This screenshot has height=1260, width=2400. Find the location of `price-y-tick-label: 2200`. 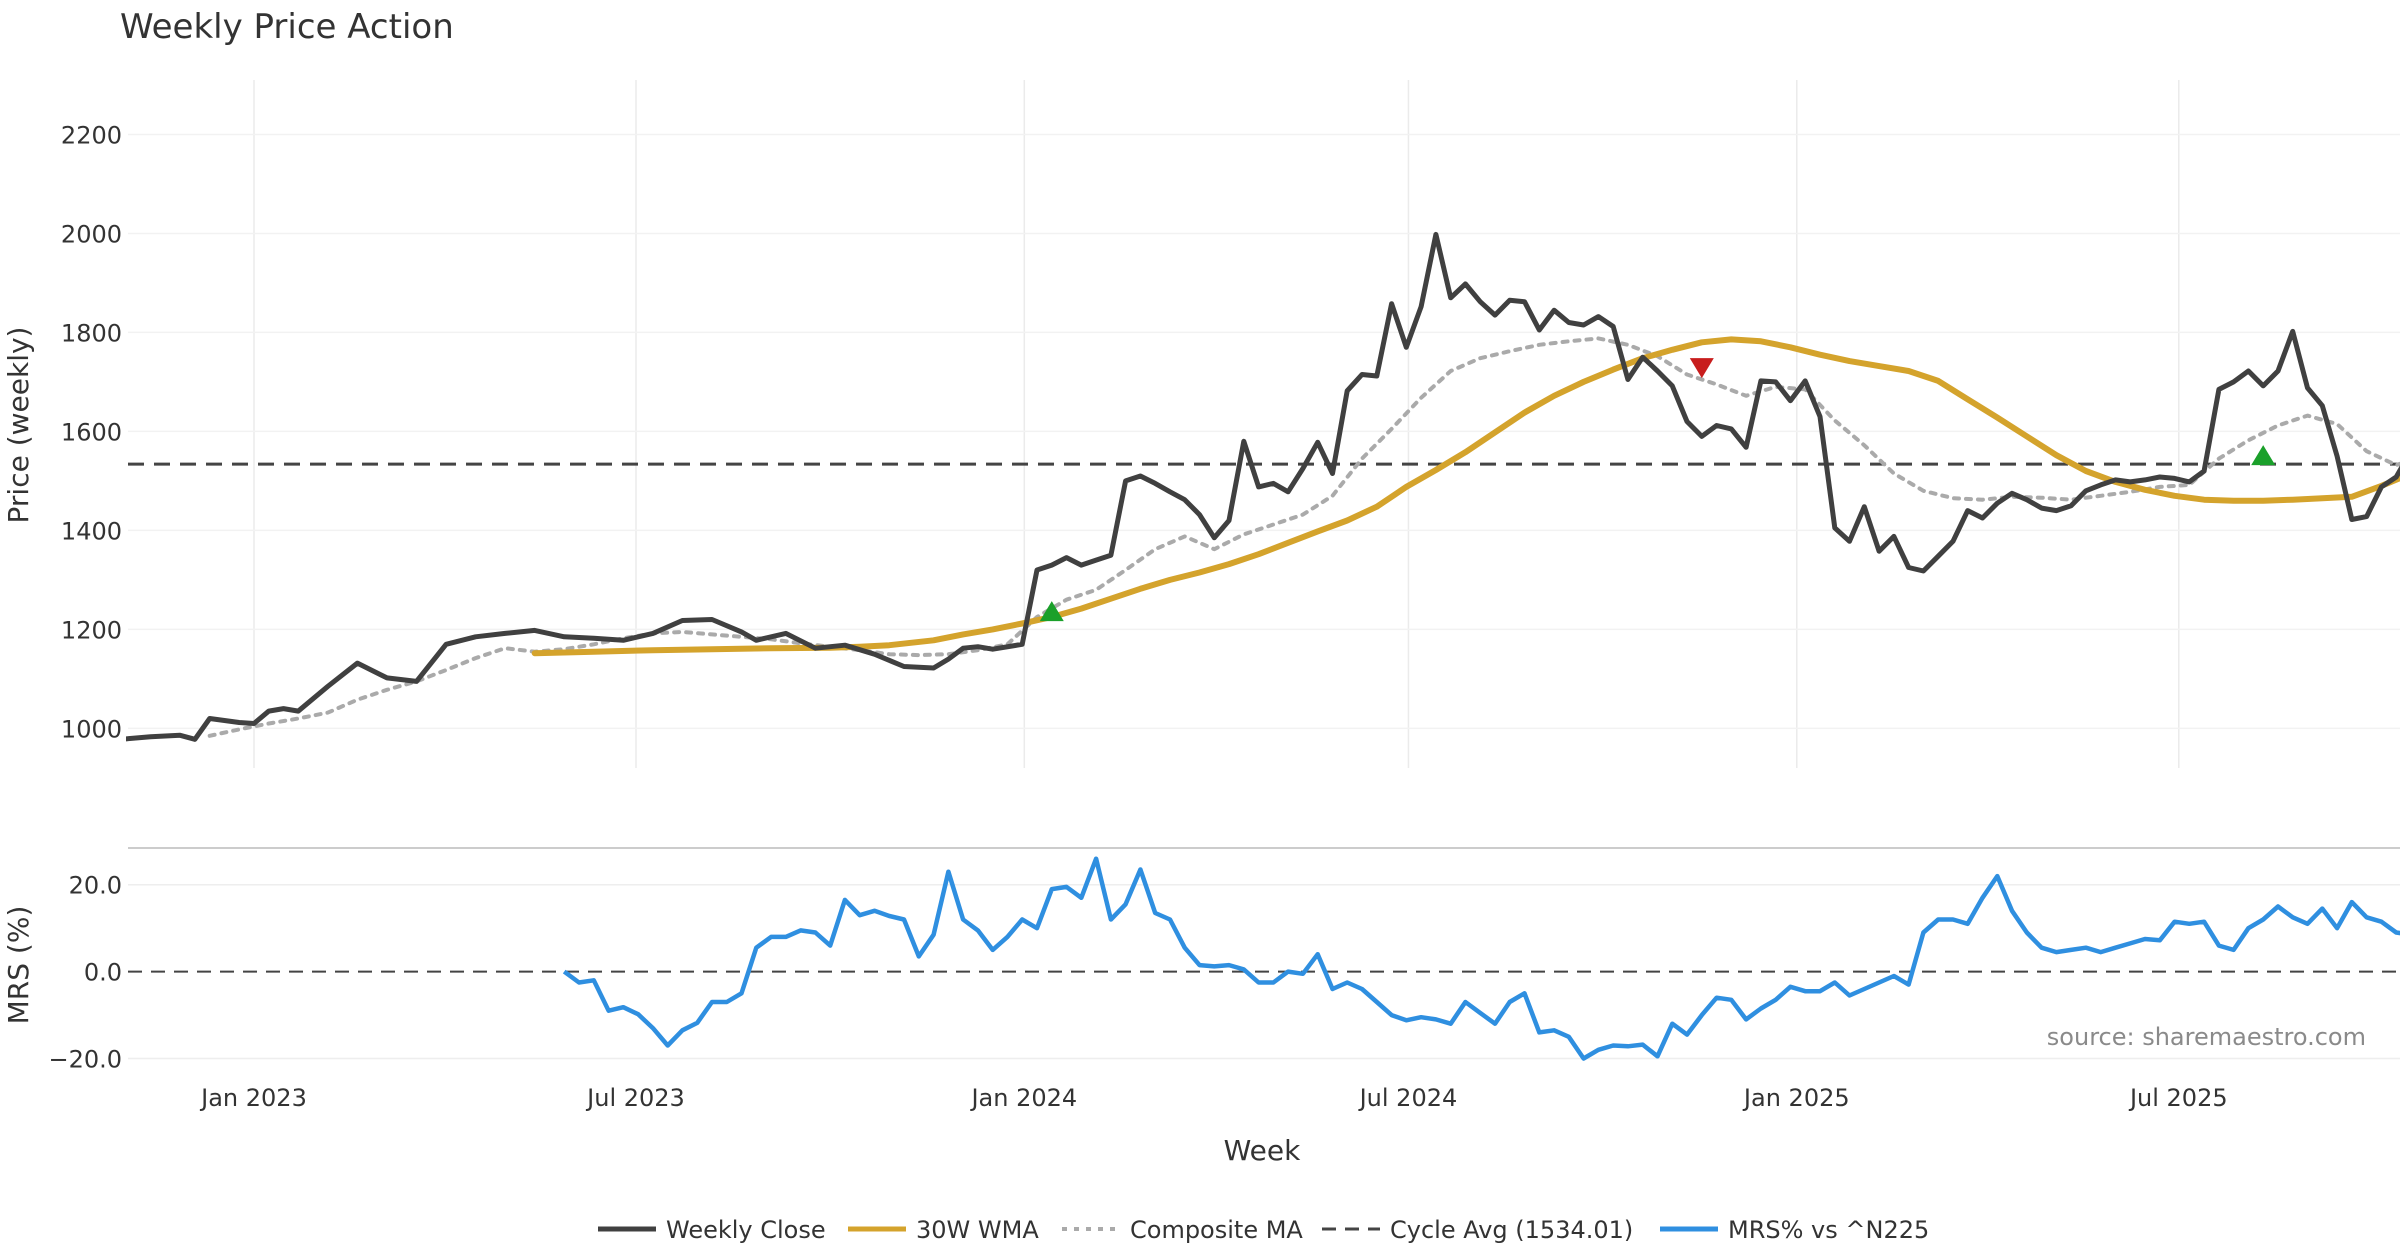

price-y-tick-label: 2200 is located at coordinates (91, 135).